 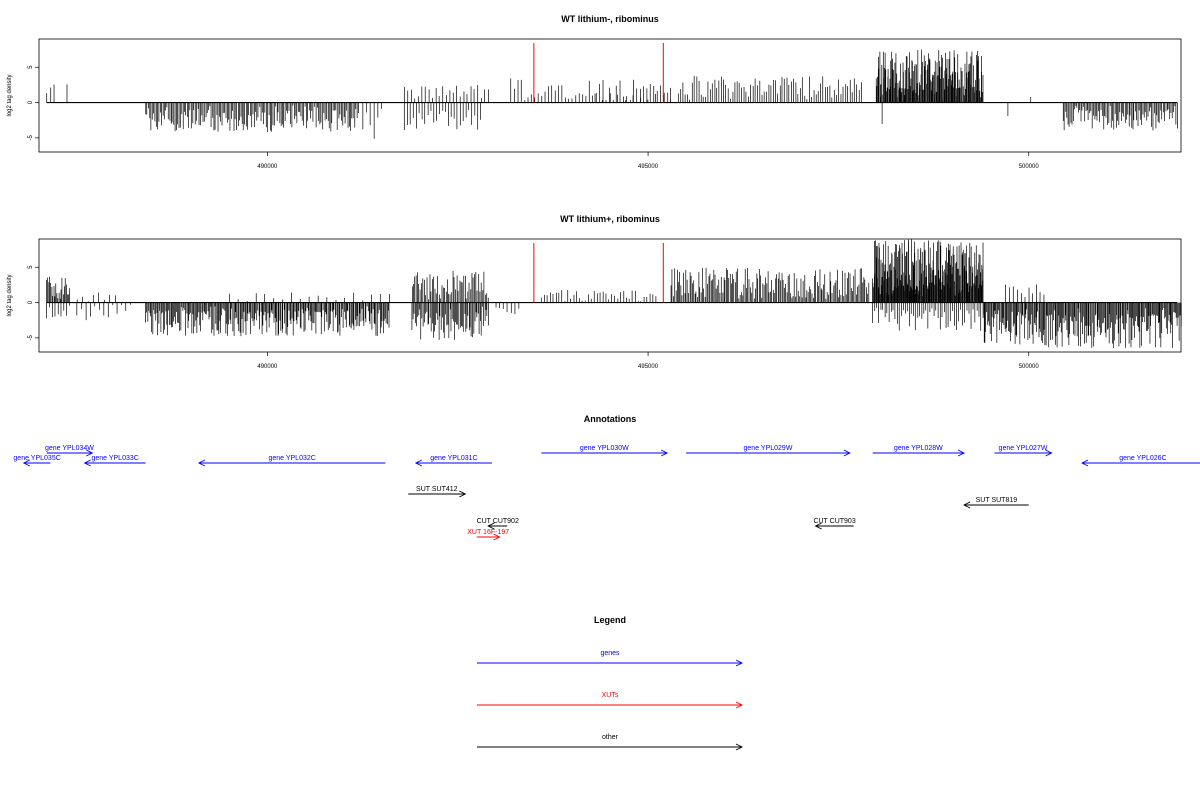 I want to click on feature-label: SUT SUT819, so click(x=997, y=500).